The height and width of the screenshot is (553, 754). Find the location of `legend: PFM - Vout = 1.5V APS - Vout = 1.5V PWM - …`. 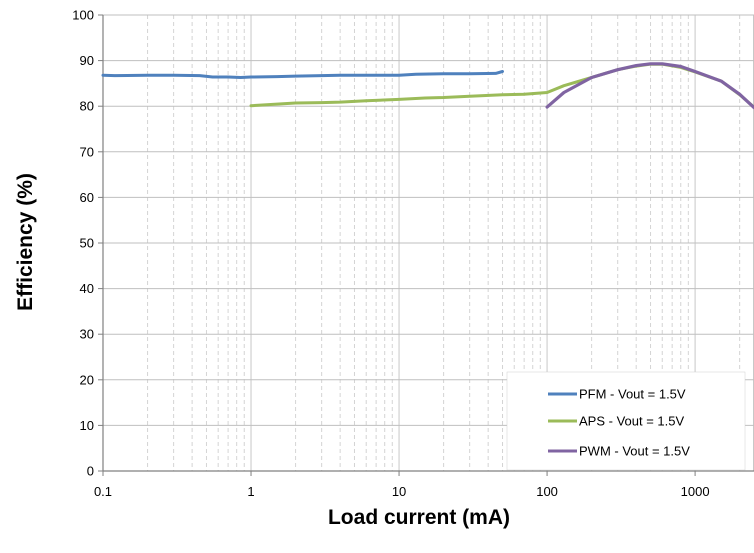

legend: PFM - Vout = 1.5V APS - Vout = 1.5V PWM - … is located at coordinates (626, 421).